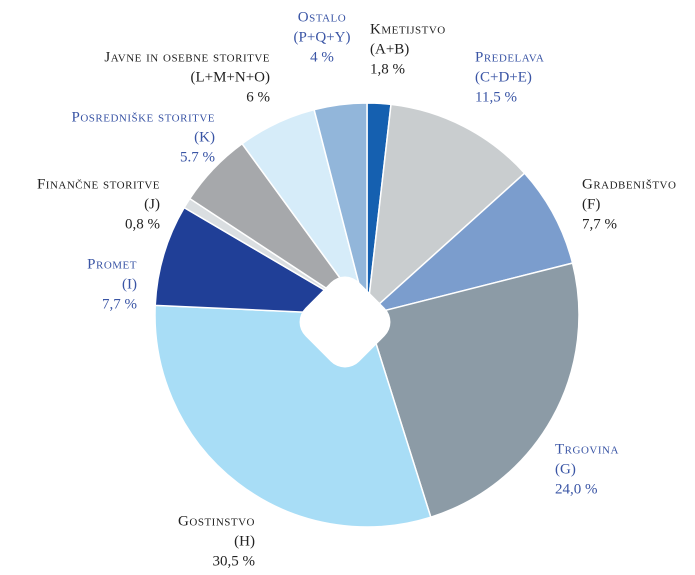  Describe the element at coordinates (234, 561) in the screenshot. I see `value-label: 30,5 %` at that location.